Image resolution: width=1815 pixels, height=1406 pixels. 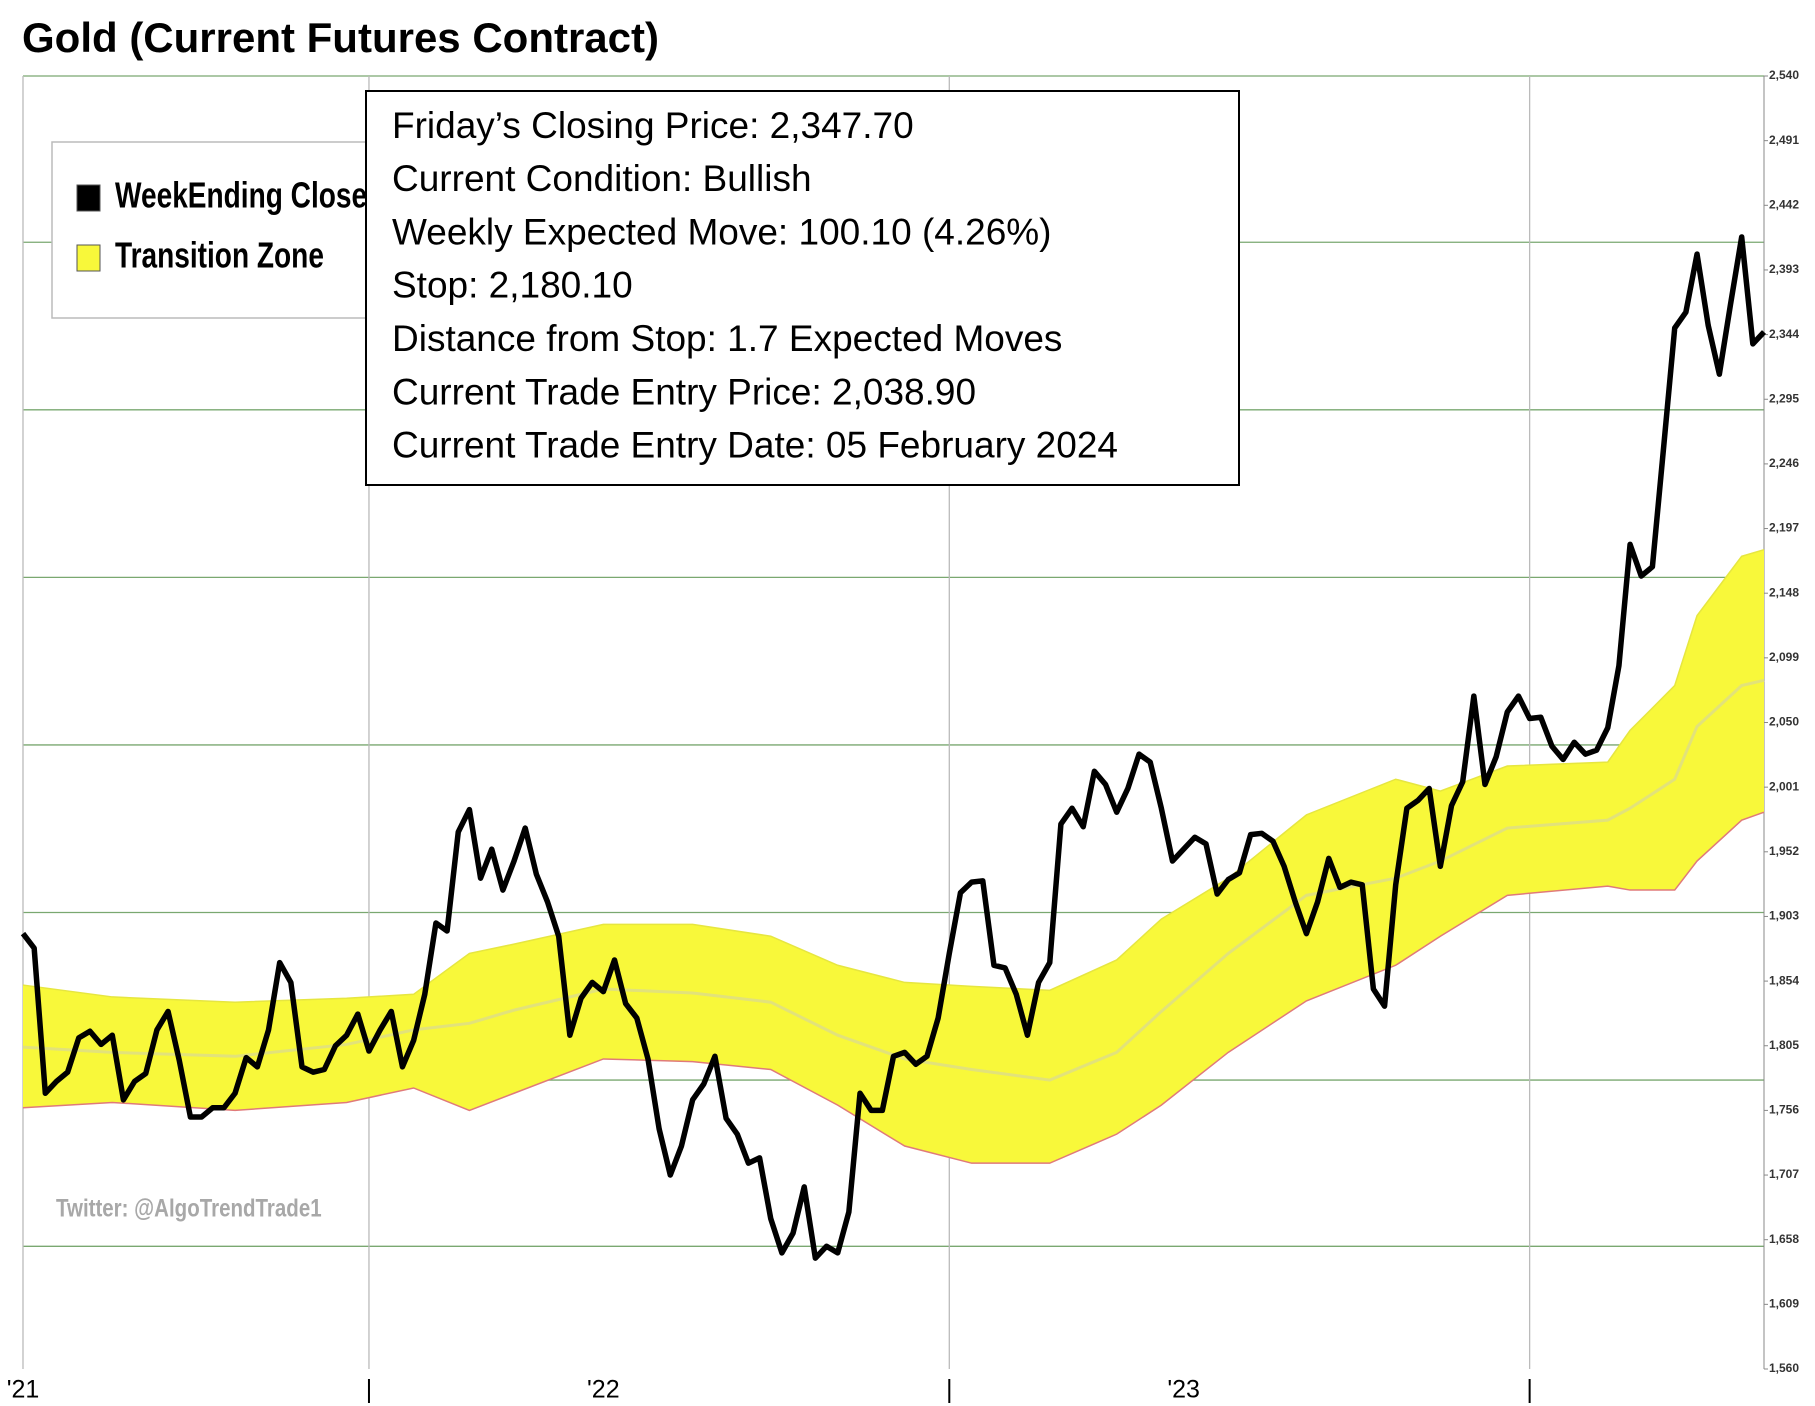 What do you see at coordinates (1784, 1239) in the screenshot?
I see `y-tick-label: 1,658` at bounding box center [1784, 1239].